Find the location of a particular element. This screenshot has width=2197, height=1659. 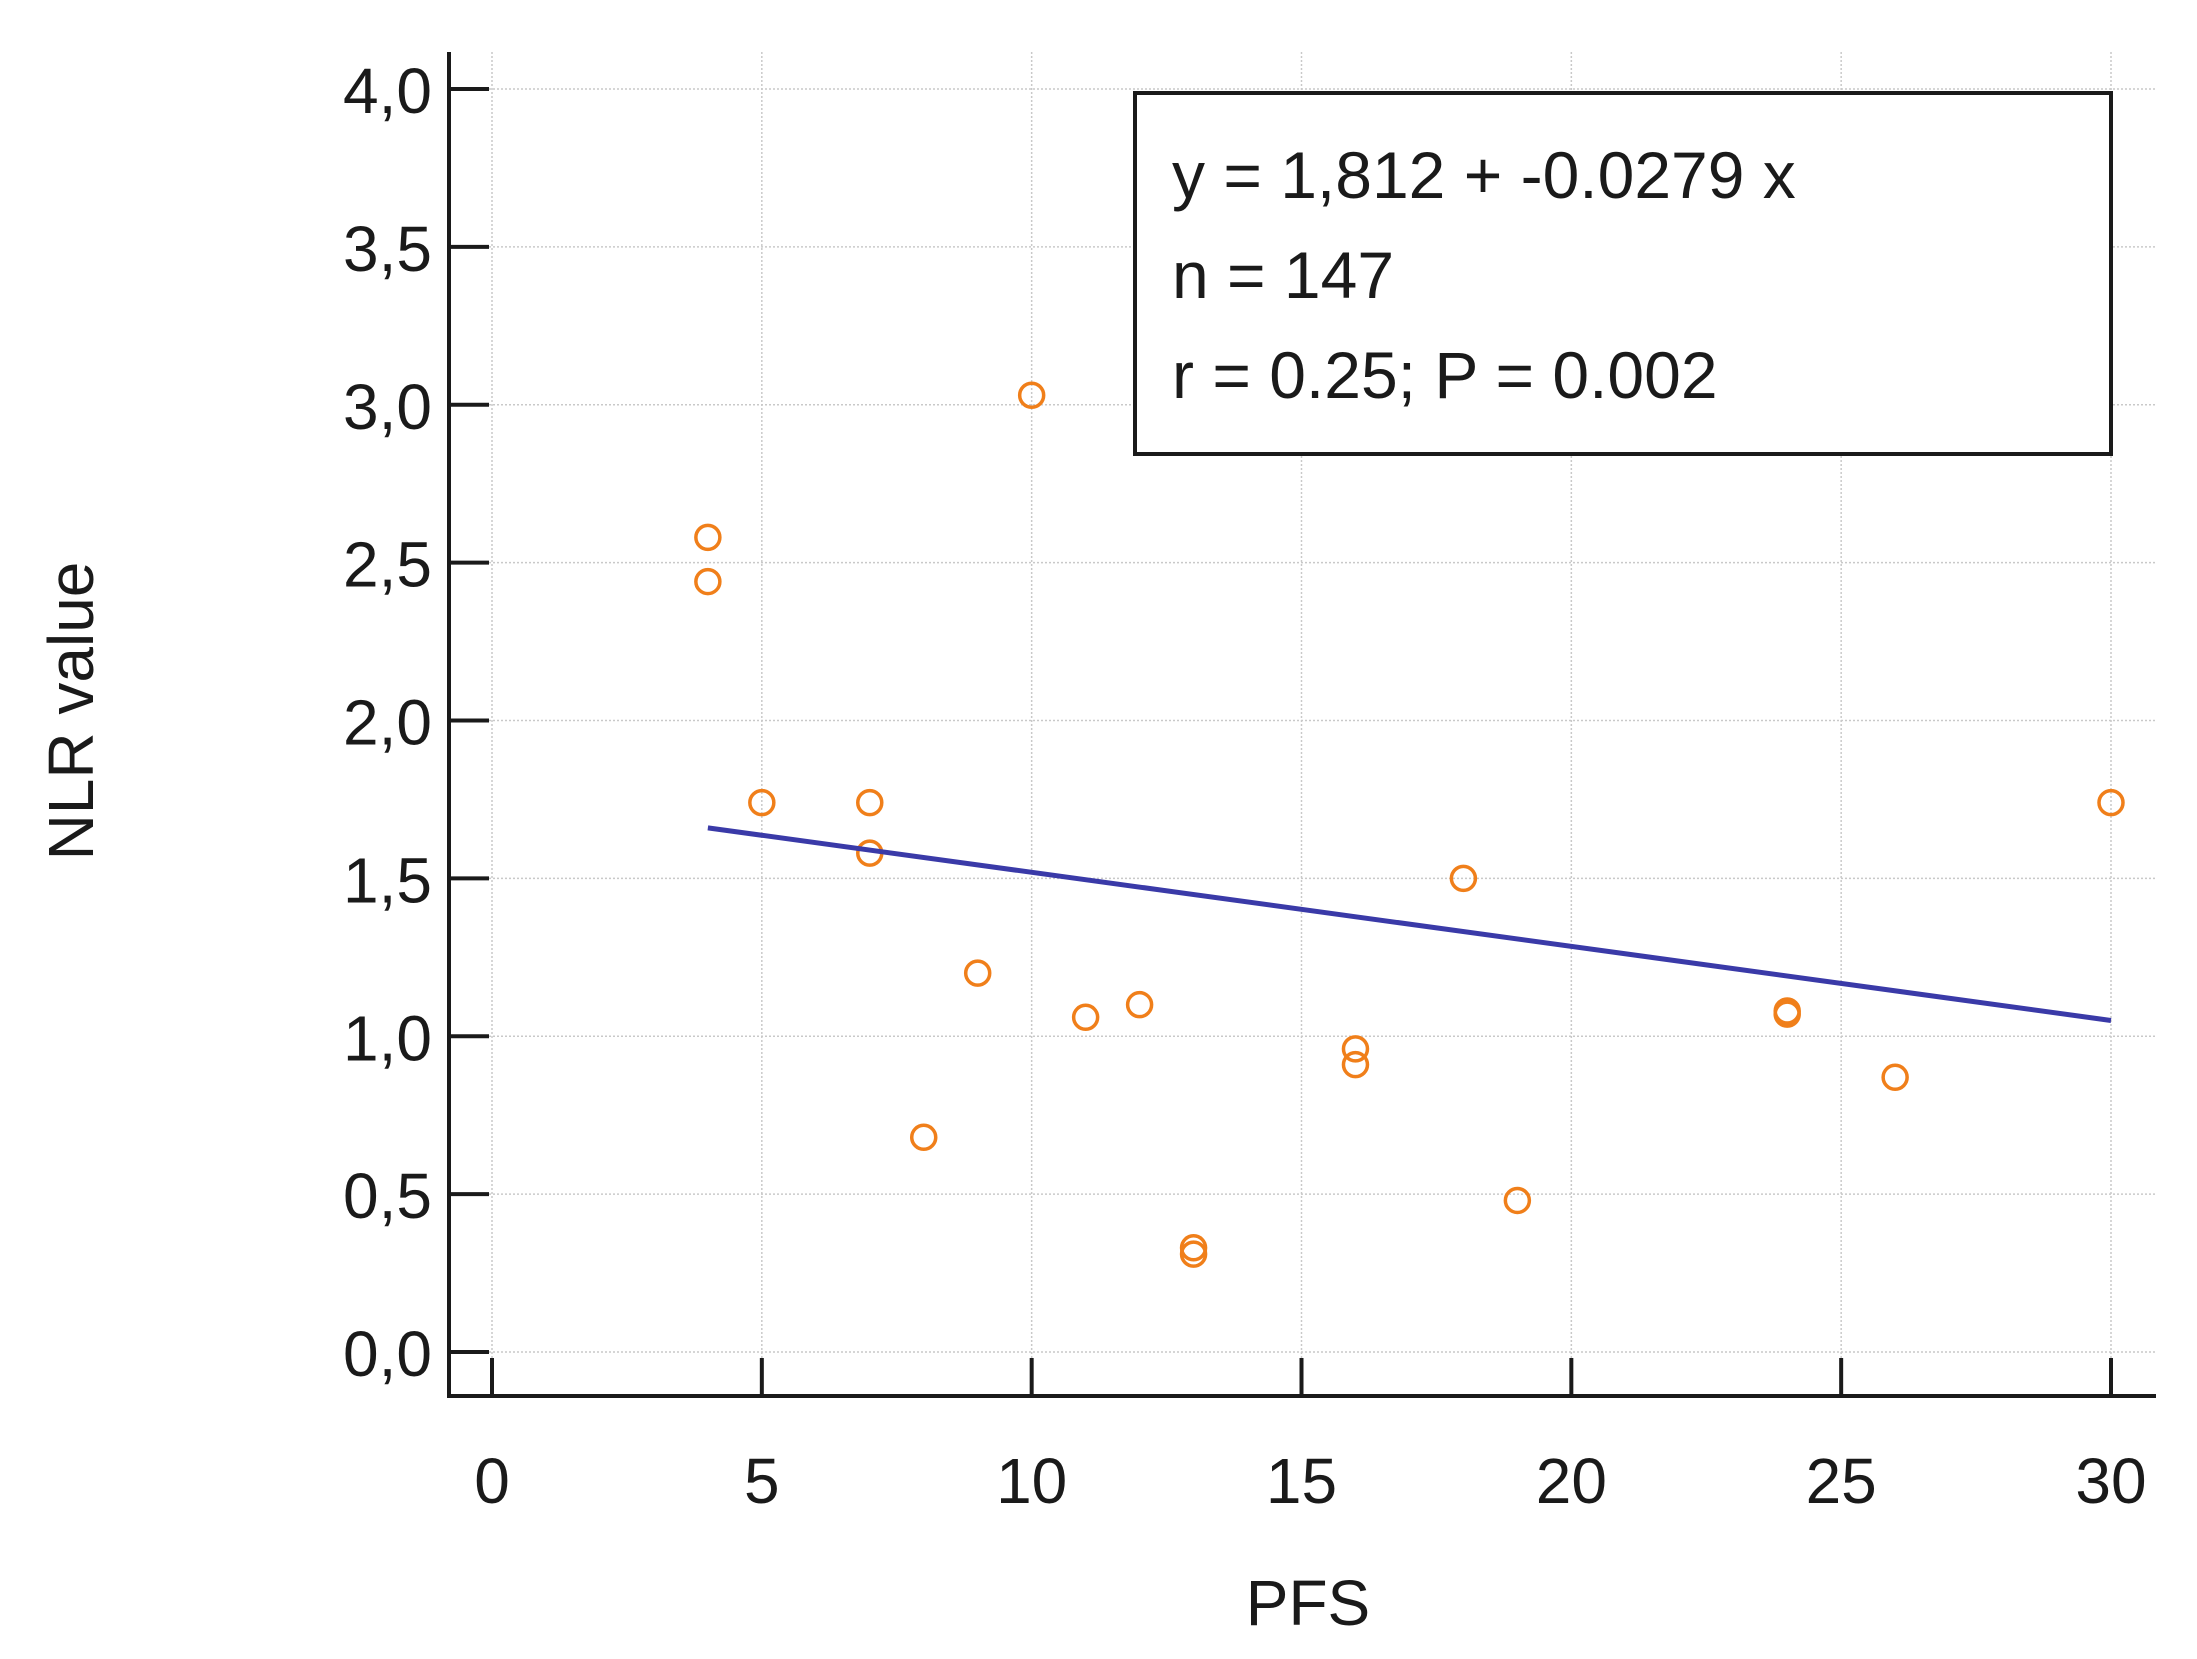

regression-line is located at coordinates (1409, 924).